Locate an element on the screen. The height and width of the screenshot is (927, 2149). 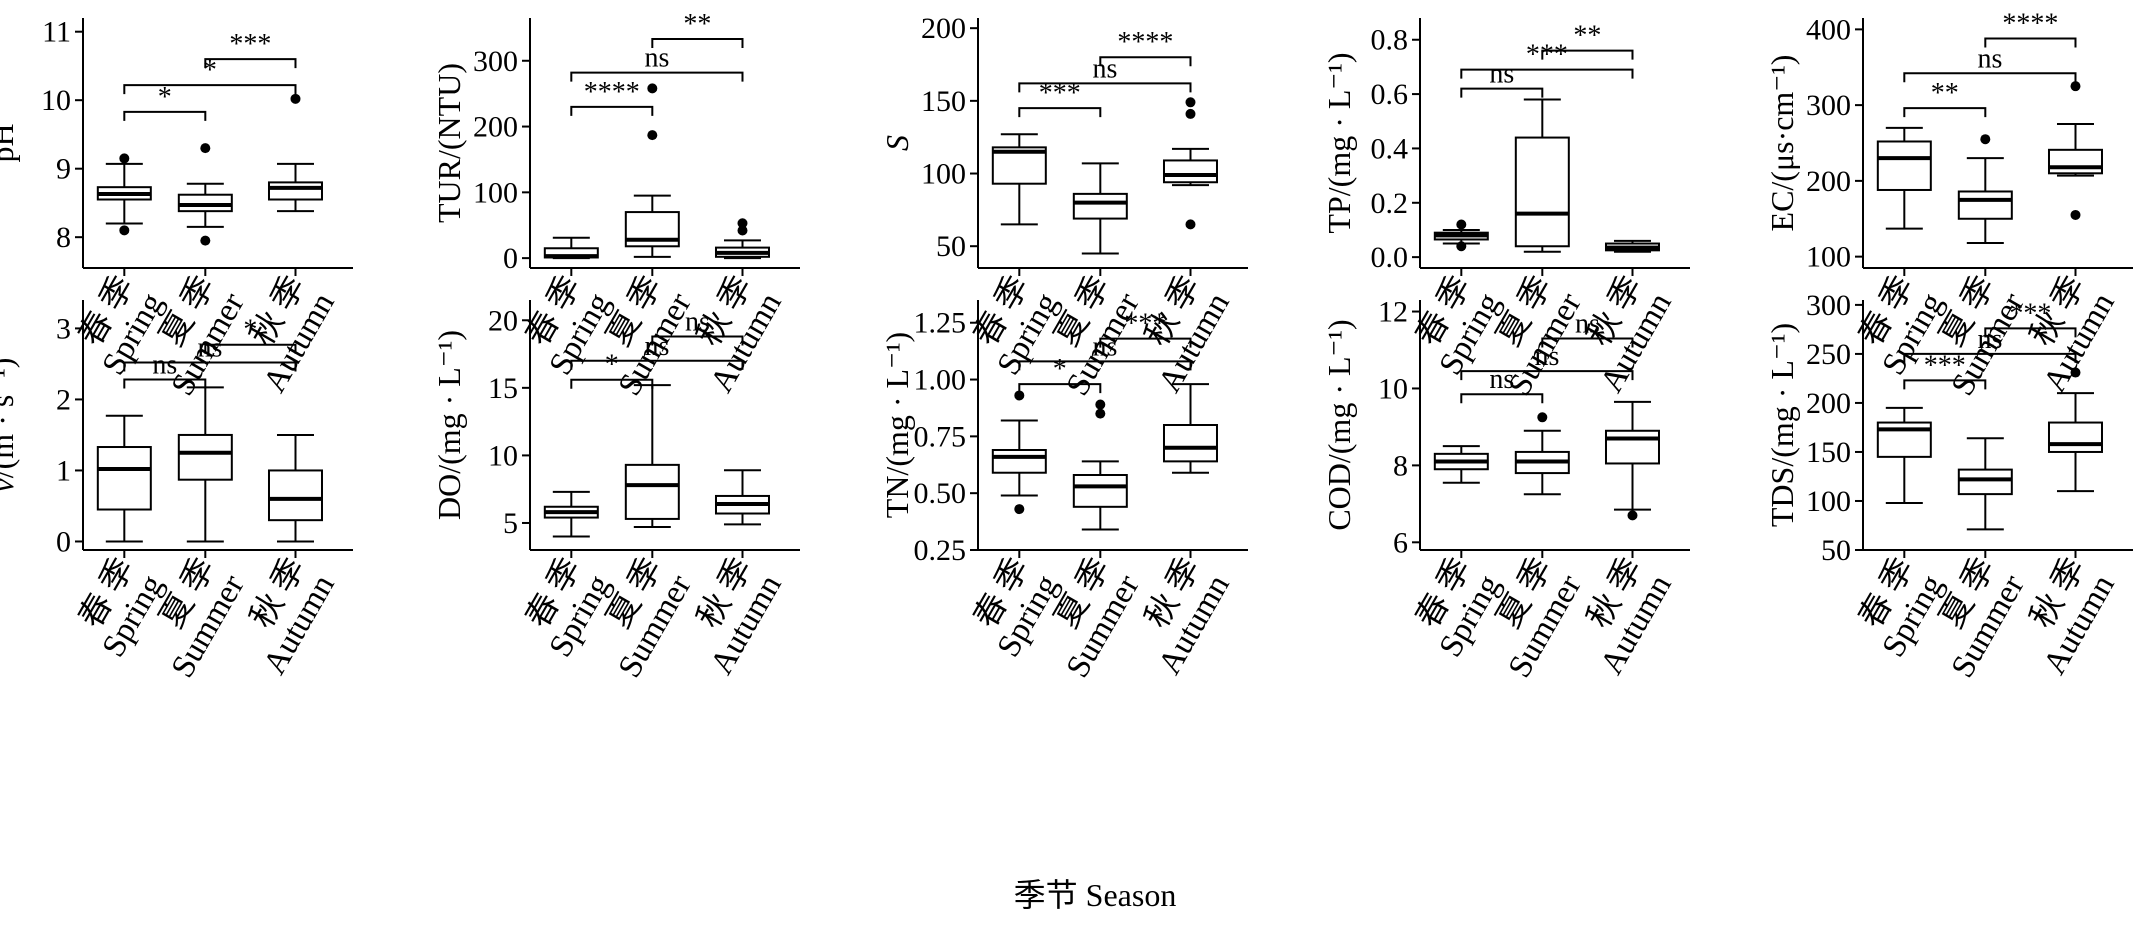
y-tick-label: 2 is located at coordinates (63, 399).